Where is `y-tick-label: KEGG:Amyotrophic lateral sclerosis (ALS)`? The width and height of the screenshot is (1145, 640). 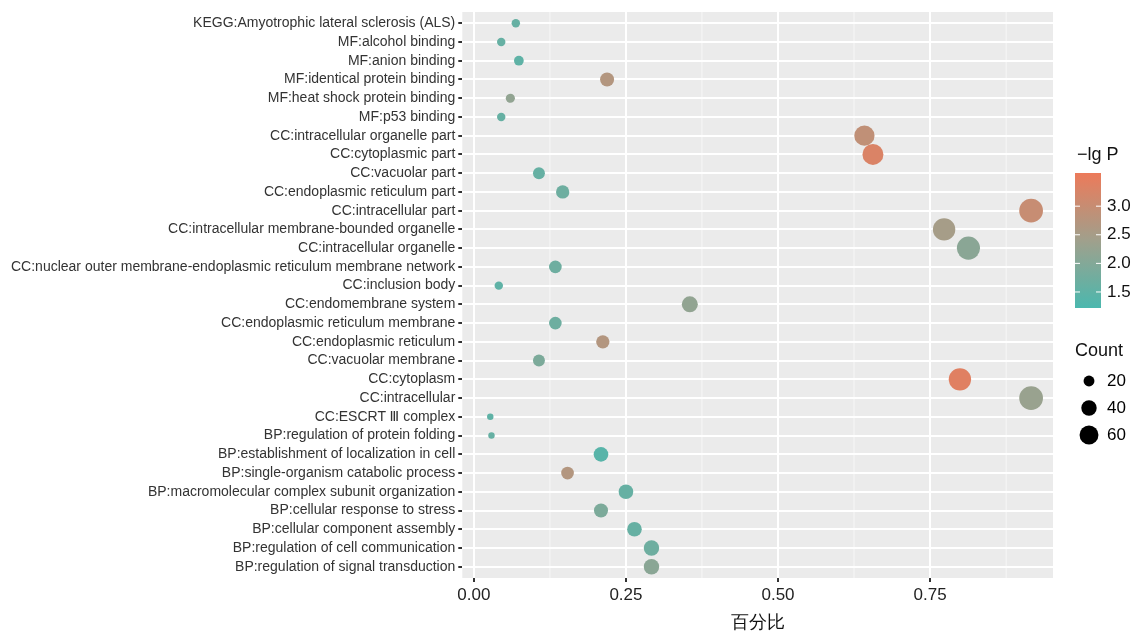
y-tick-label: KEGG:Amyotrophic lateral sclerosis (ALS) is located at coordinates (324, 22).